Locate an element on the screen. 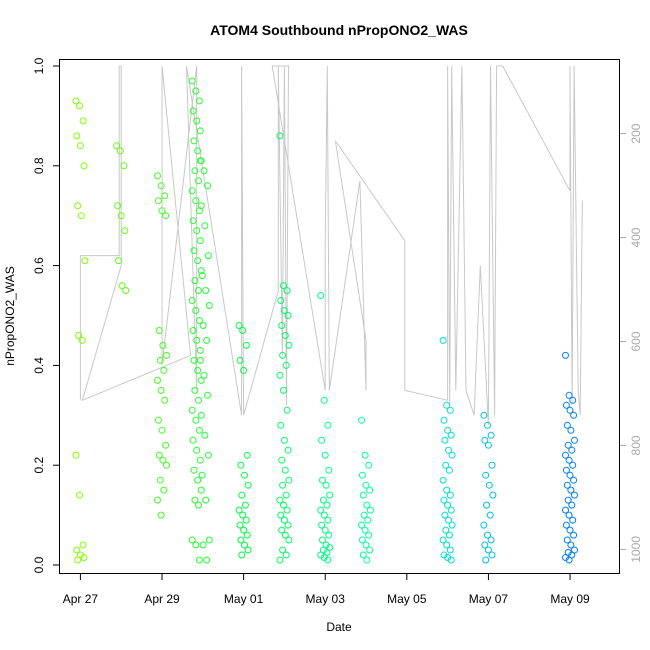  y-tick-label: 0.0 is located at coordinates (39, 564).